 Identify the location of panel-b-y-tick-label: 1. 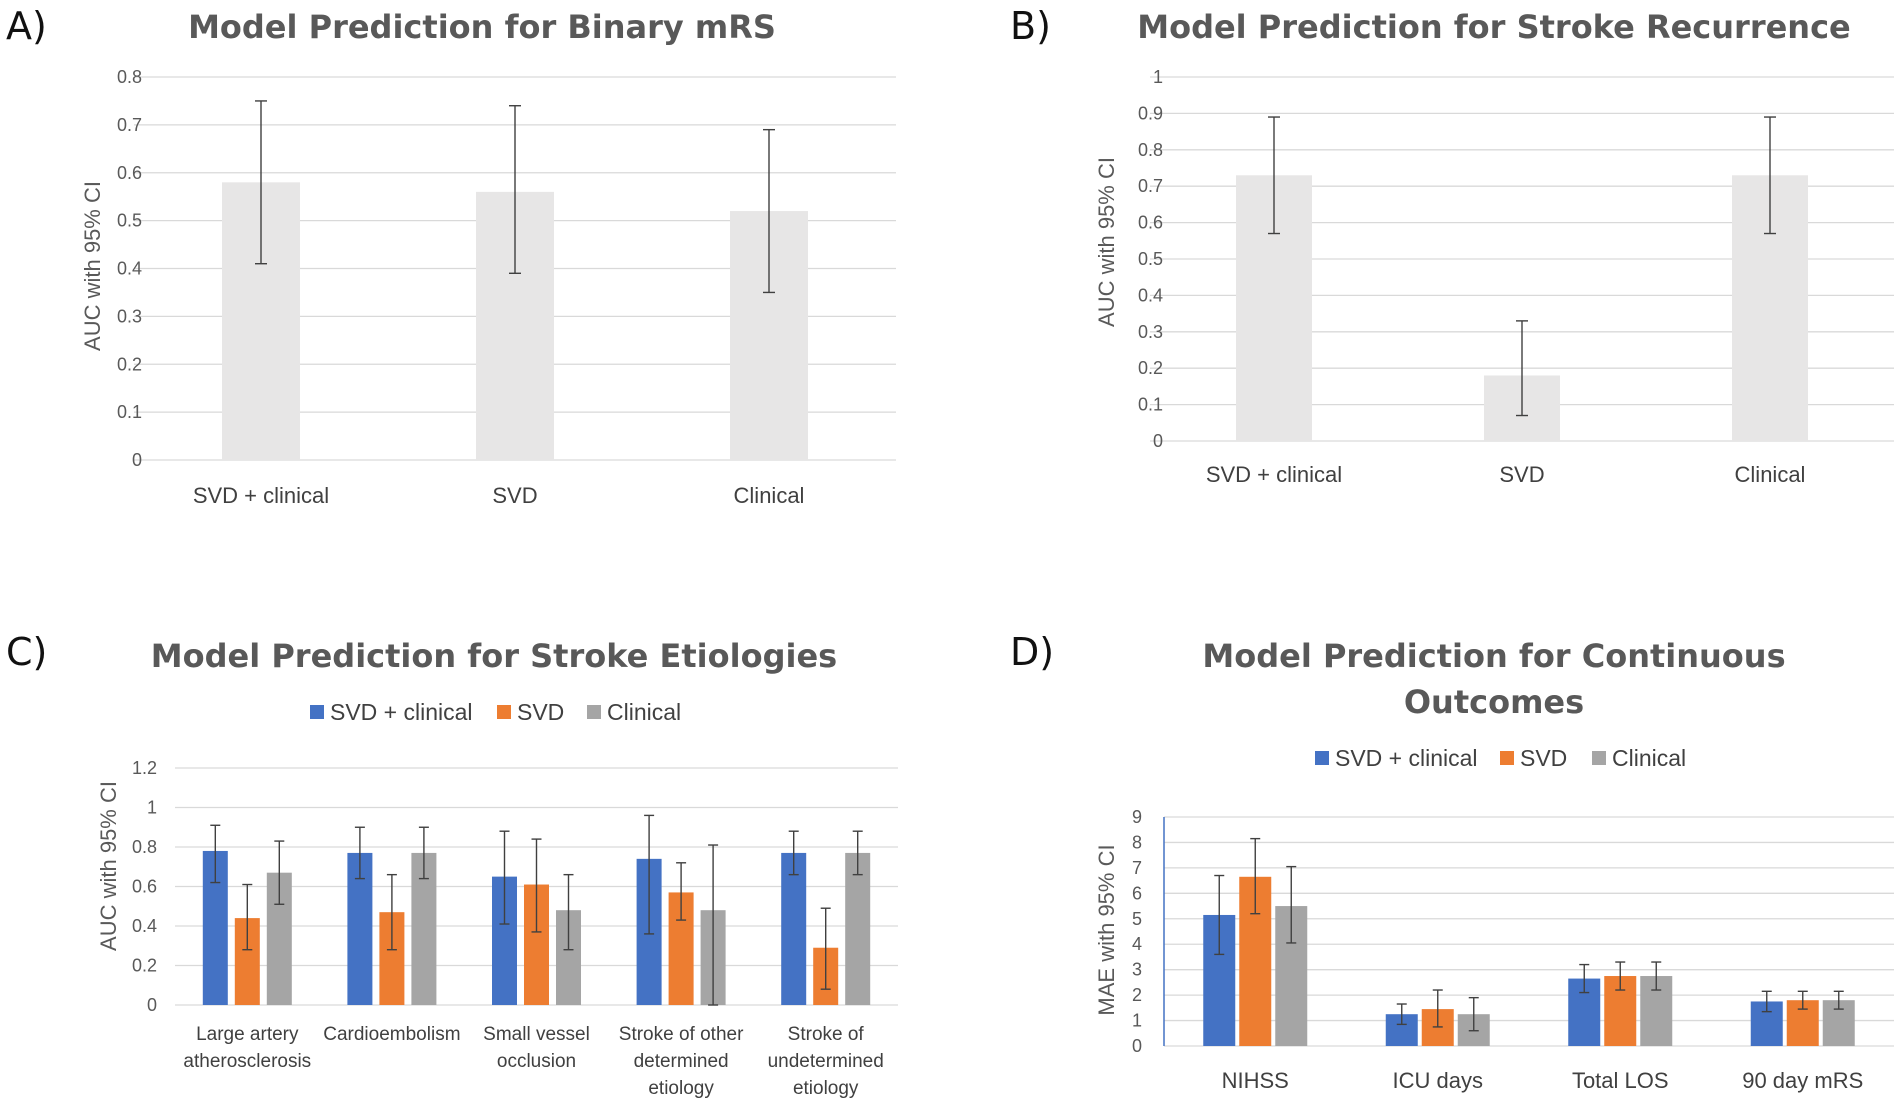
(1158, 77).